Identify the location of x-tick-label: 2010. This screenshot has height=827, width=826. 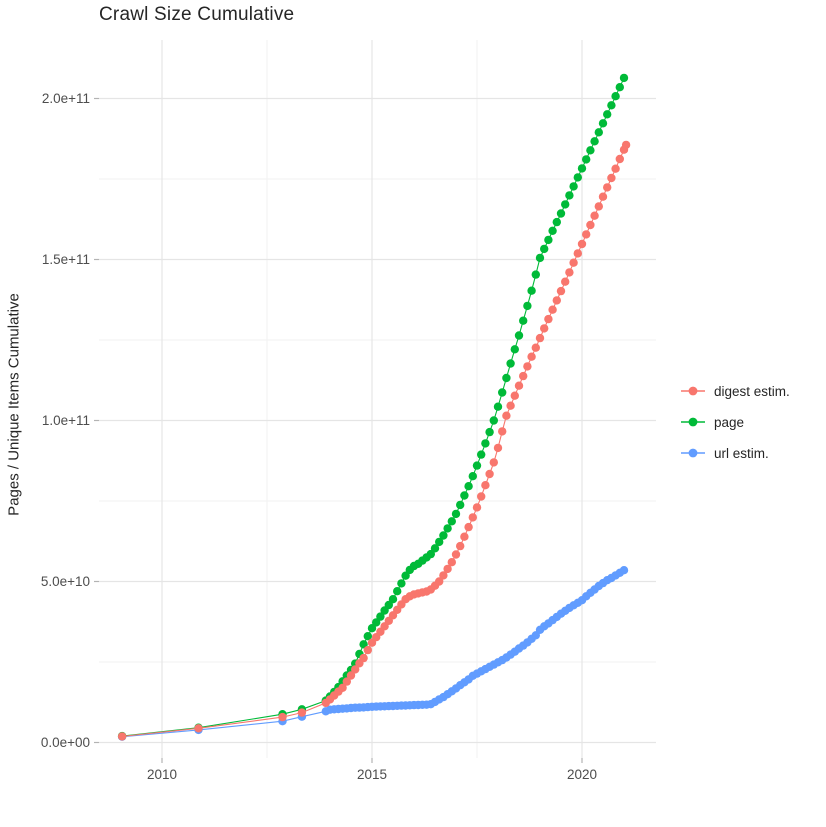
(162, 774).